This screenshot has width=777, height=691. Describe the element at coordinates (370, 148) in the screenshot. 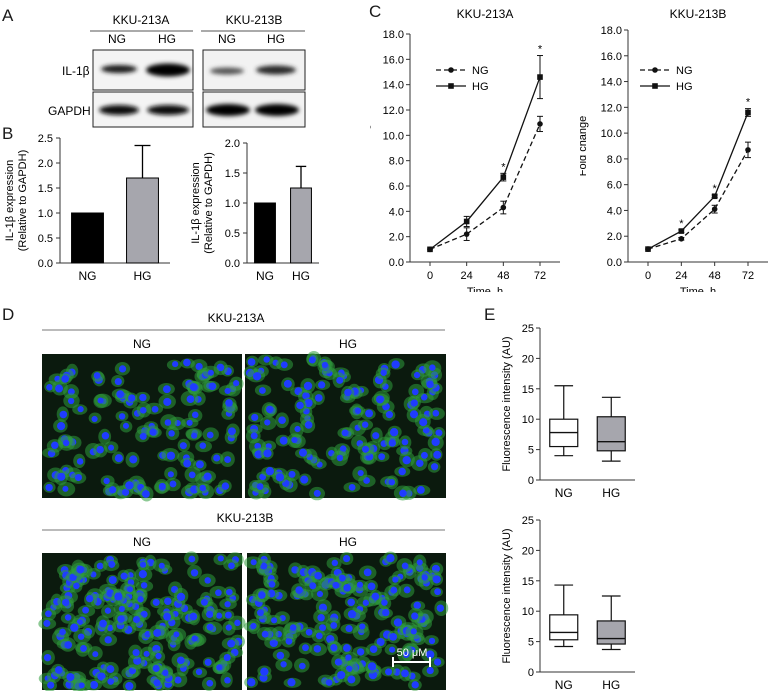

I see `y-axis-label: Fold change` at that location.